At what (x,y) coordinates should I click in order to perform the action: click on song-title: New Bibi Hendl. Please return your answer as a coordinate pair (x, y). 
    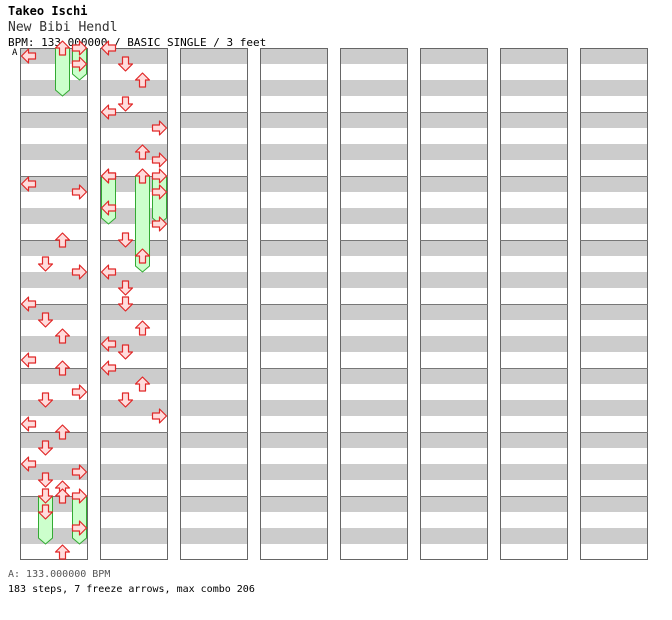
    Looking at the image, I should click on (63, 27).